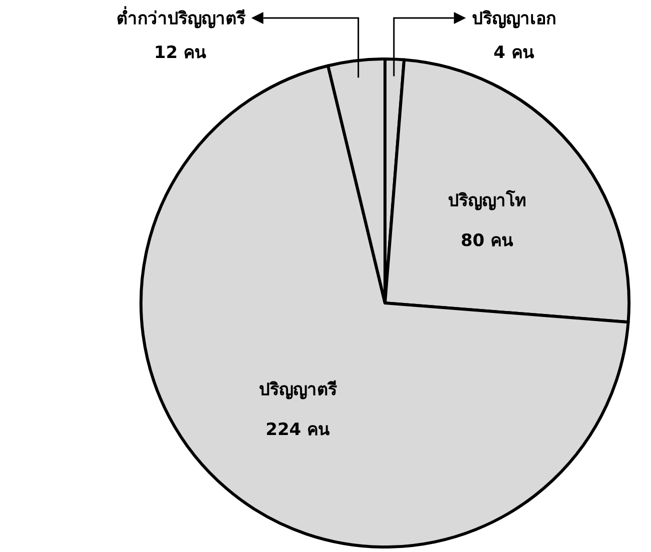  I want to click on slice-label: ต่ำกว่าปริญญาตรี, so click(181, 17).